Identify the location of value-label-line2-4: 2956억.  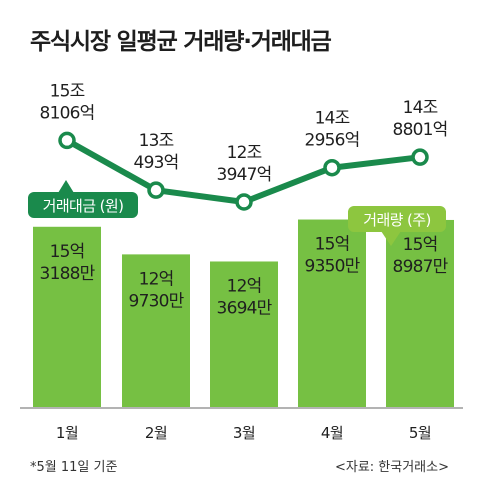
(332, 141).